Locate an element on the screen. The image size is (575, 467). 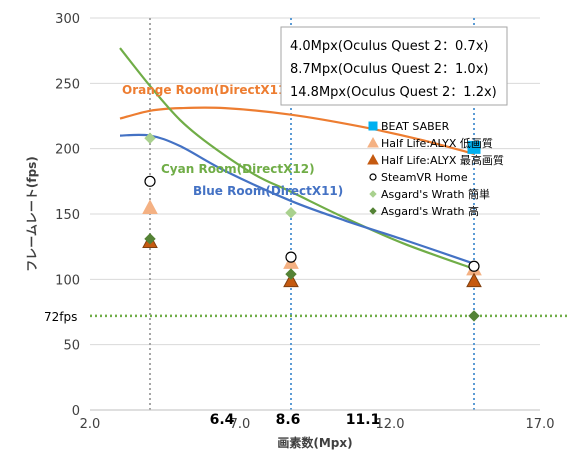
y-tick-label: 0 is located at coordinates (76, 411).